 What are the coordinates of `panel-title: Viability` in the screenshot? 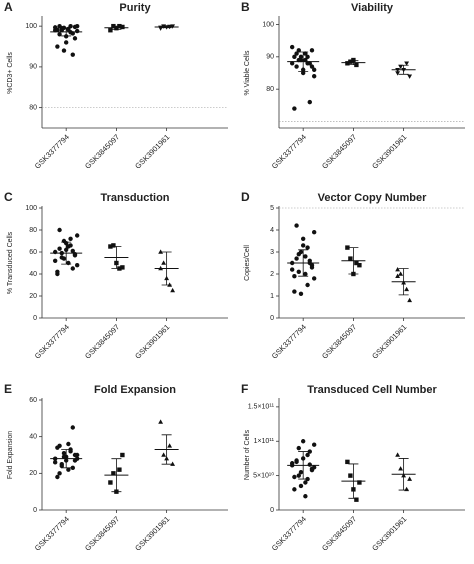 It's located at (372, 8).